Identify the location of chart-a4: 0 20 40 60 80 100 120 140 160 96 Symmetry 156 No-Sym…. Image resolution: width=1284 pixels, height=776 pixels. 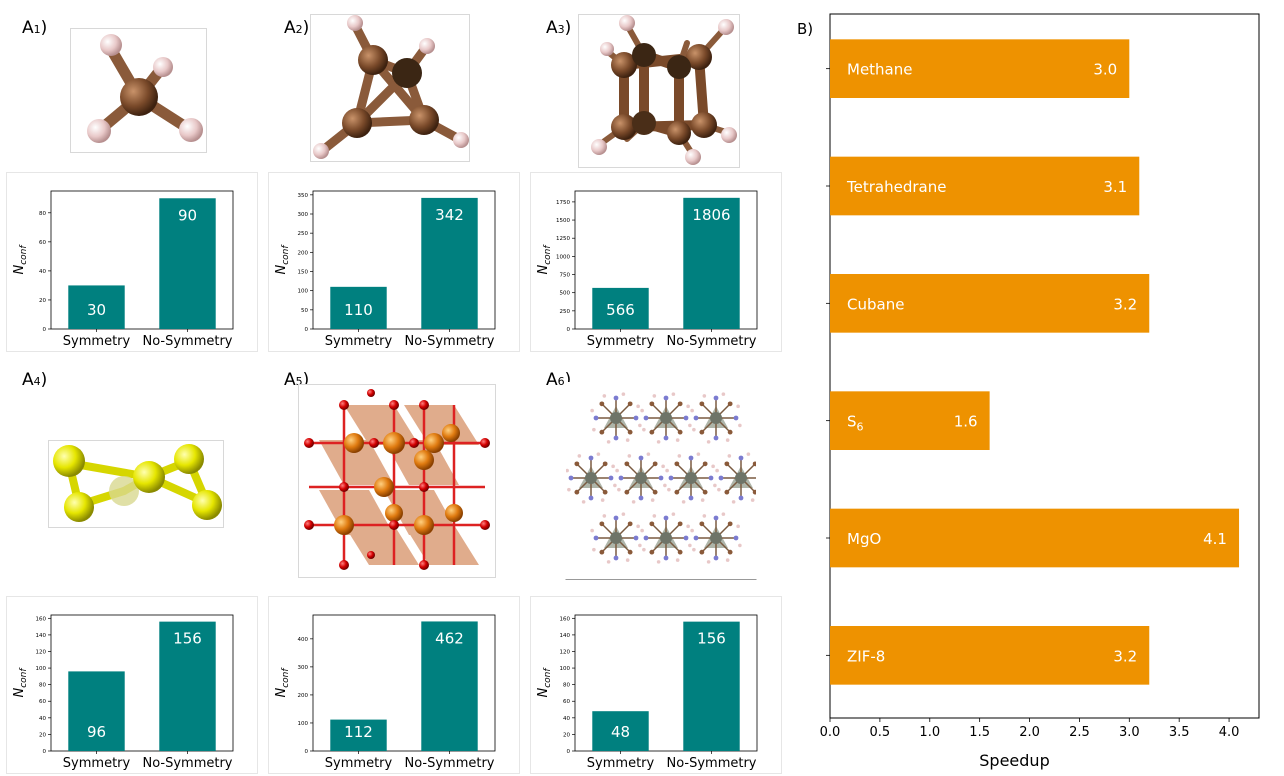
(132, 685).